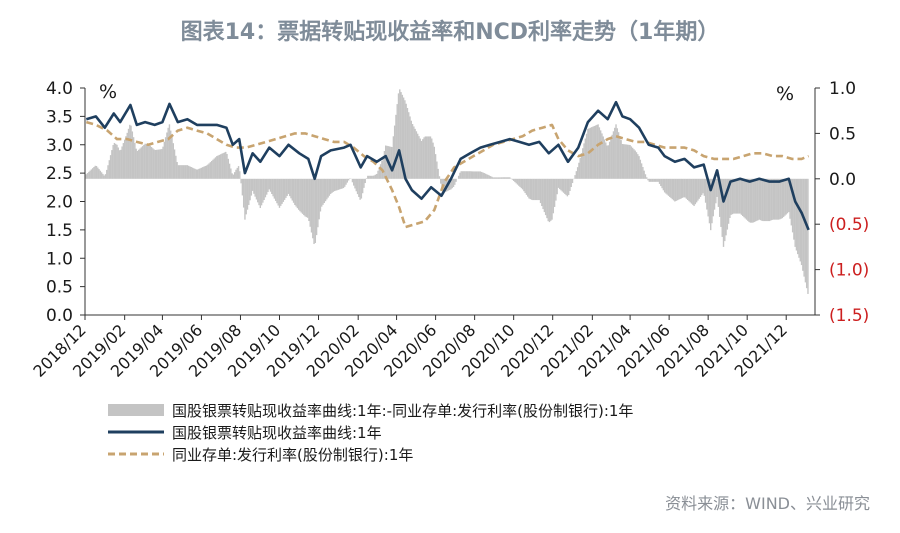 The image size is (900, 533). Describe the element at coordinates (450, 32) in the screenshot. I see `chart-title: 图表14：票据转贴现收益率和NCD利率走势（1年期）` at that location.